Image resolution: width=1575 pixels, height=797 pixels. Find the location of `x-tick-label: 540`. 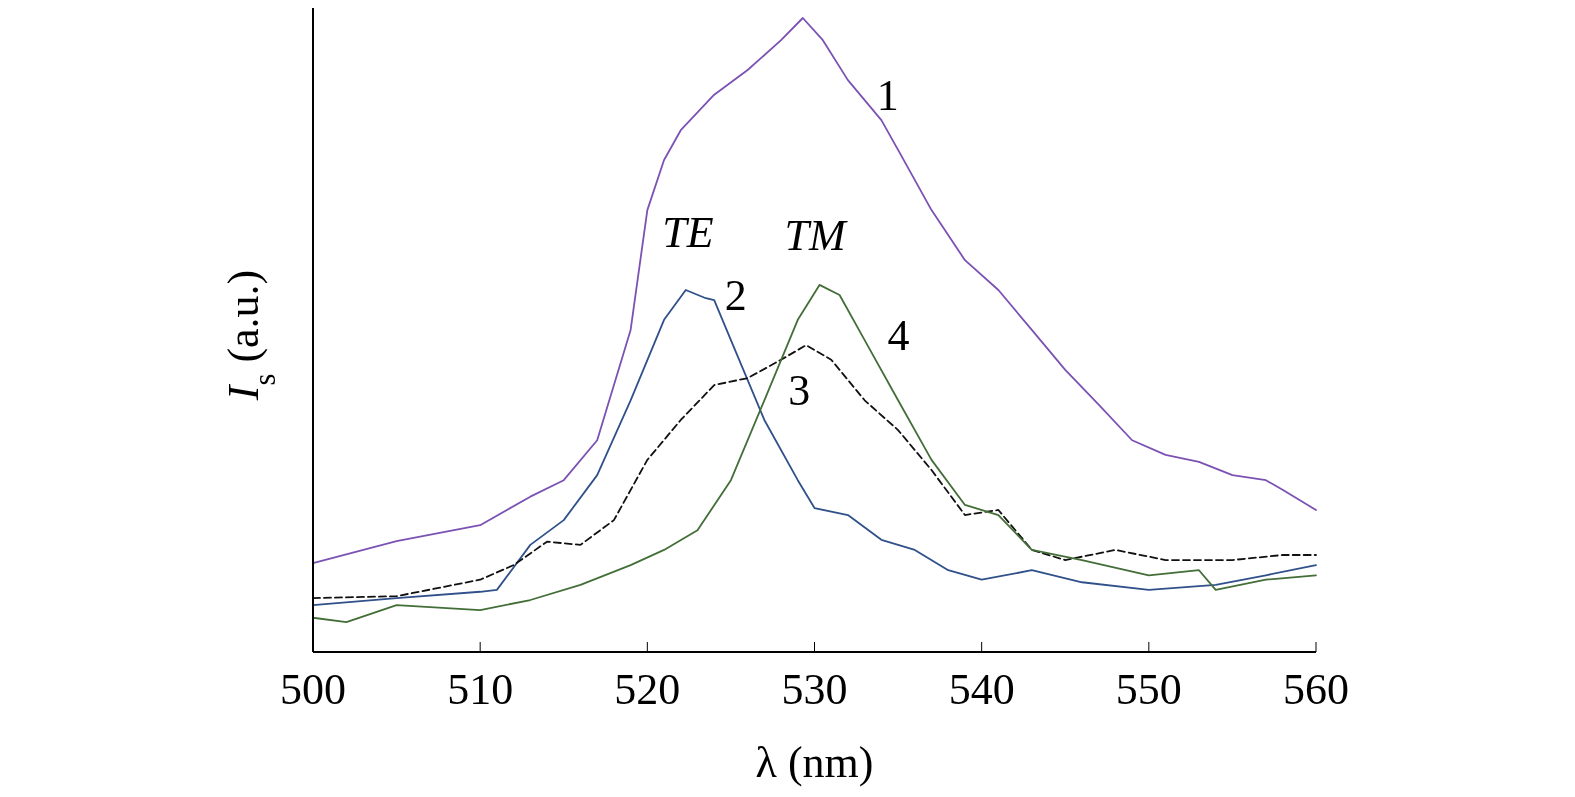

x-tick-label: 540 is located at coordinates (981, 689).